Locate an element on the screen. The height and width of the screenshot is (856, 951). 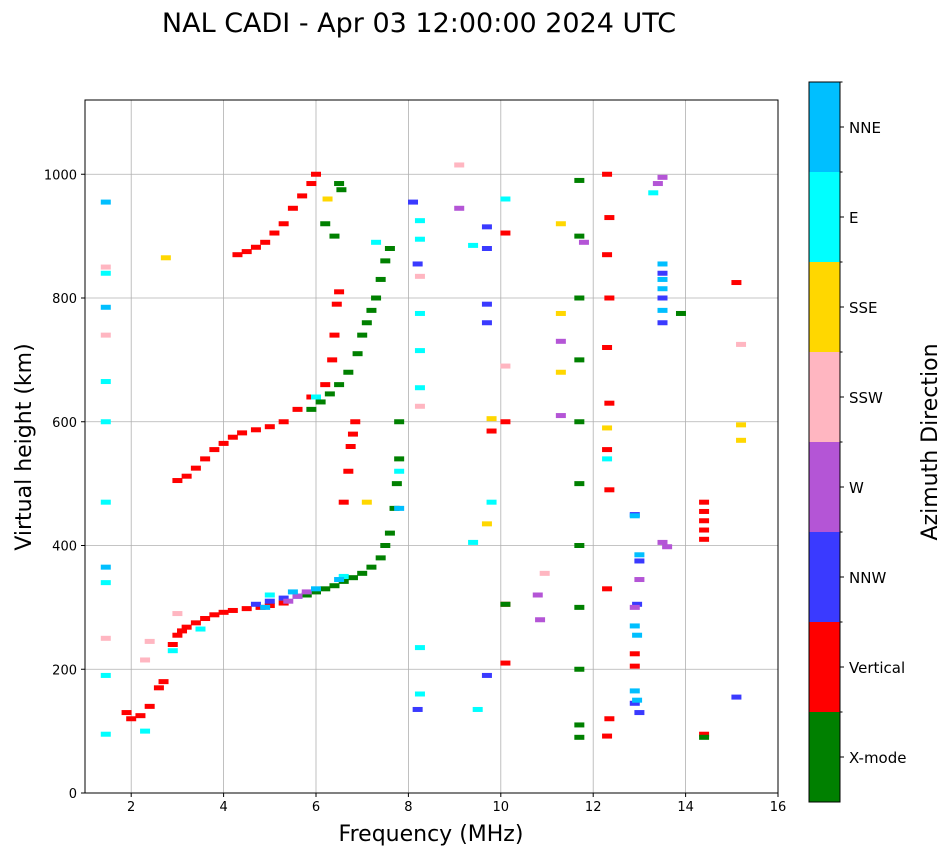
y-tick-label: 600 is located at coordinates (64, 423).